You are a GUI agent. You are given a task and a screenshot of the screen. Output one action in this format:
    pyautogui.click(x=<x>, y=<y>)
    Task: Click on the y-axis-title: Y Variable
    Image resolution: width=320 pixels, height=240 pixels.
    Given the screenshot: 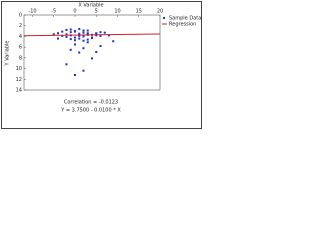 What is the action you would take?
    pyautogui.click(x=8, y=54)
    